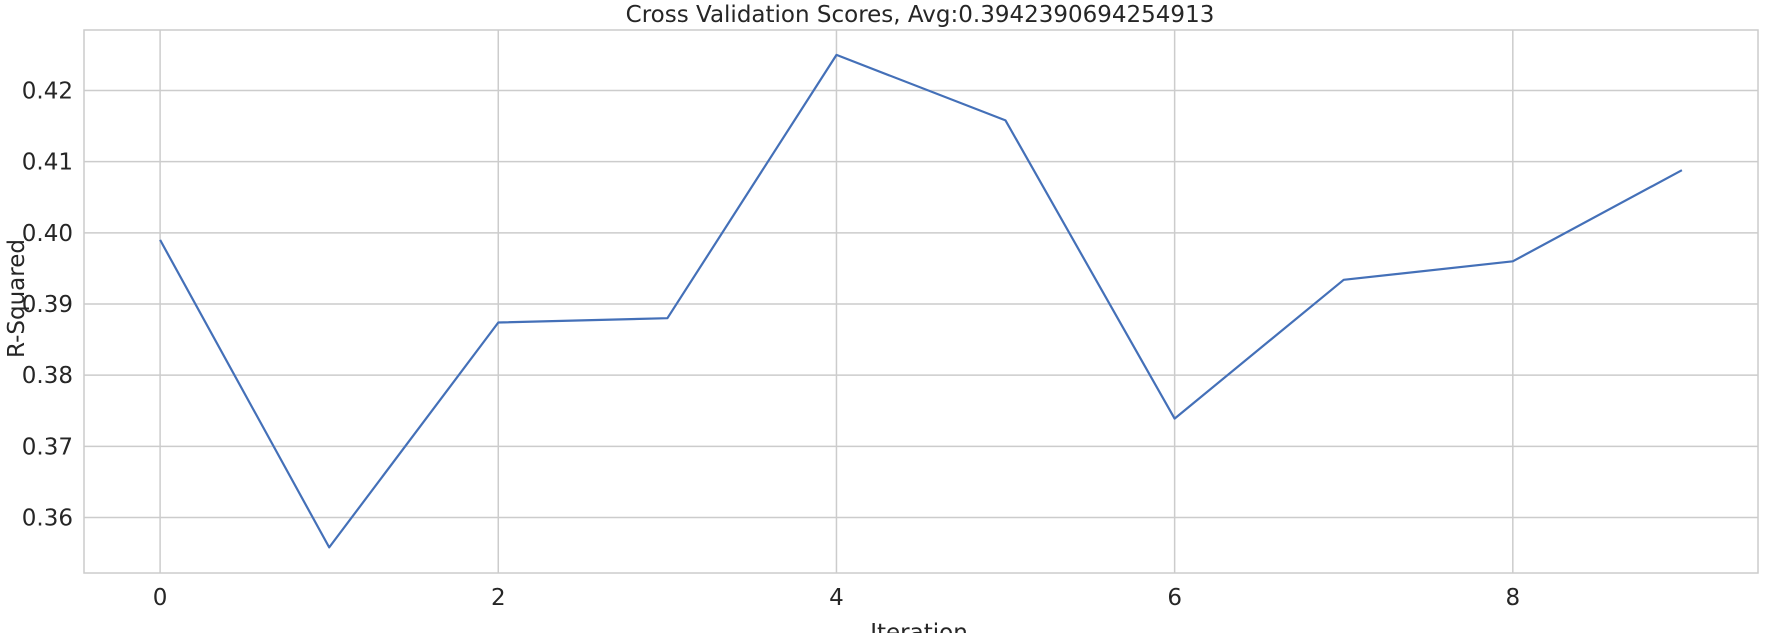 Image resolution: width=1765 pixels, height=633 pixels. I want to click on y-tick-label: 0.42, so click(47, 91).